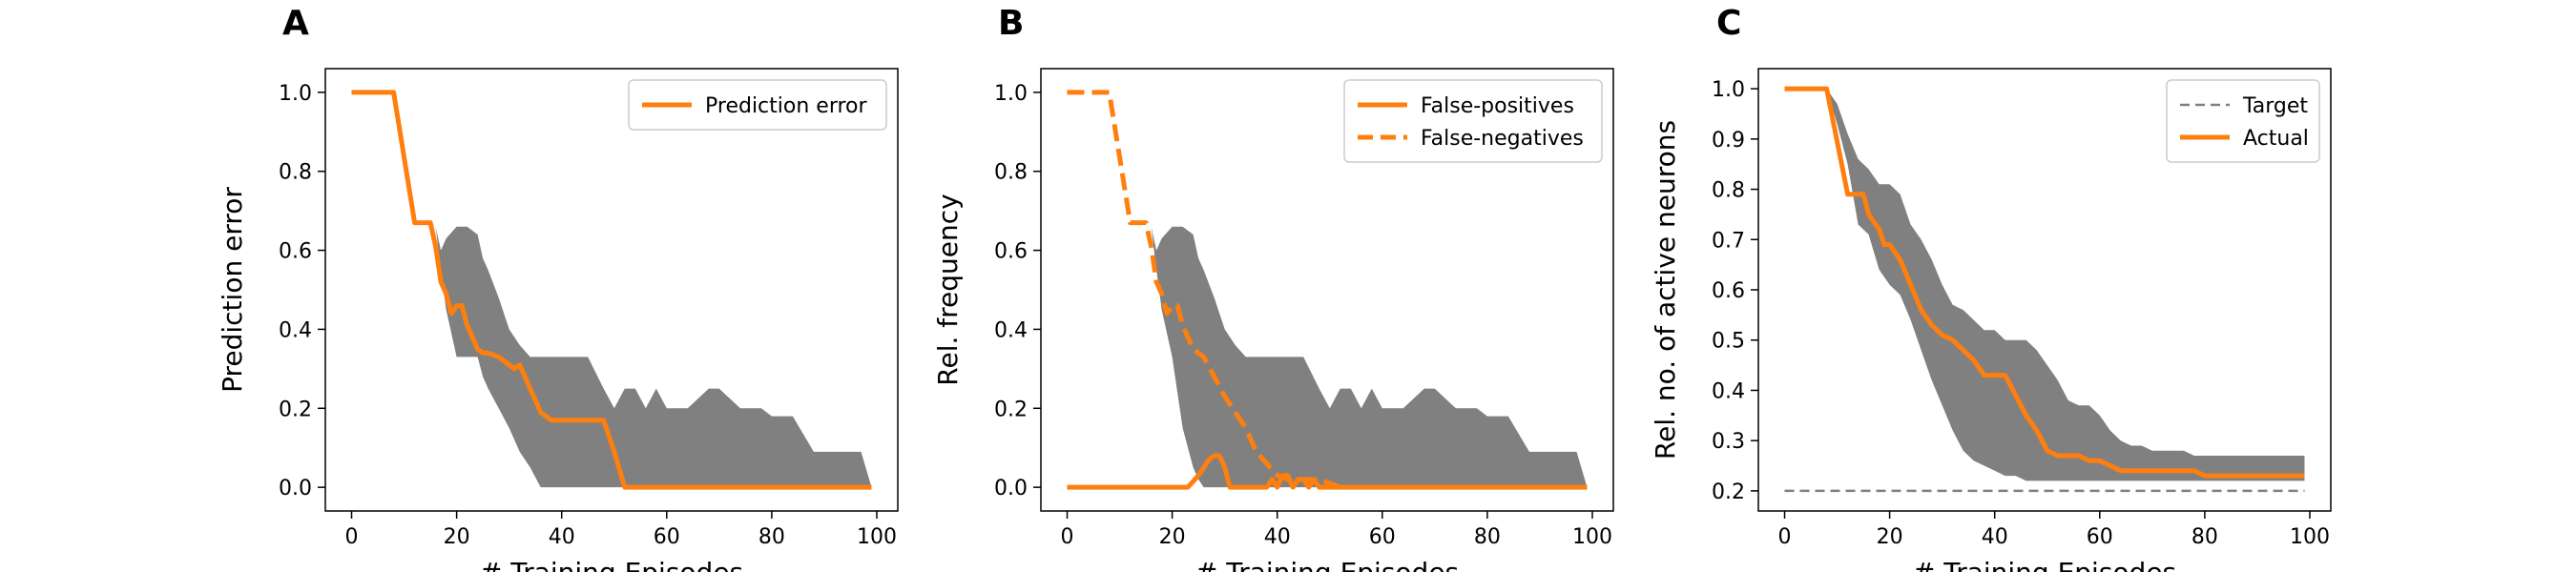 The height and width of the screenshot is (572, 2576). I want to click on legend-label: Actual, so click(2276, 139).